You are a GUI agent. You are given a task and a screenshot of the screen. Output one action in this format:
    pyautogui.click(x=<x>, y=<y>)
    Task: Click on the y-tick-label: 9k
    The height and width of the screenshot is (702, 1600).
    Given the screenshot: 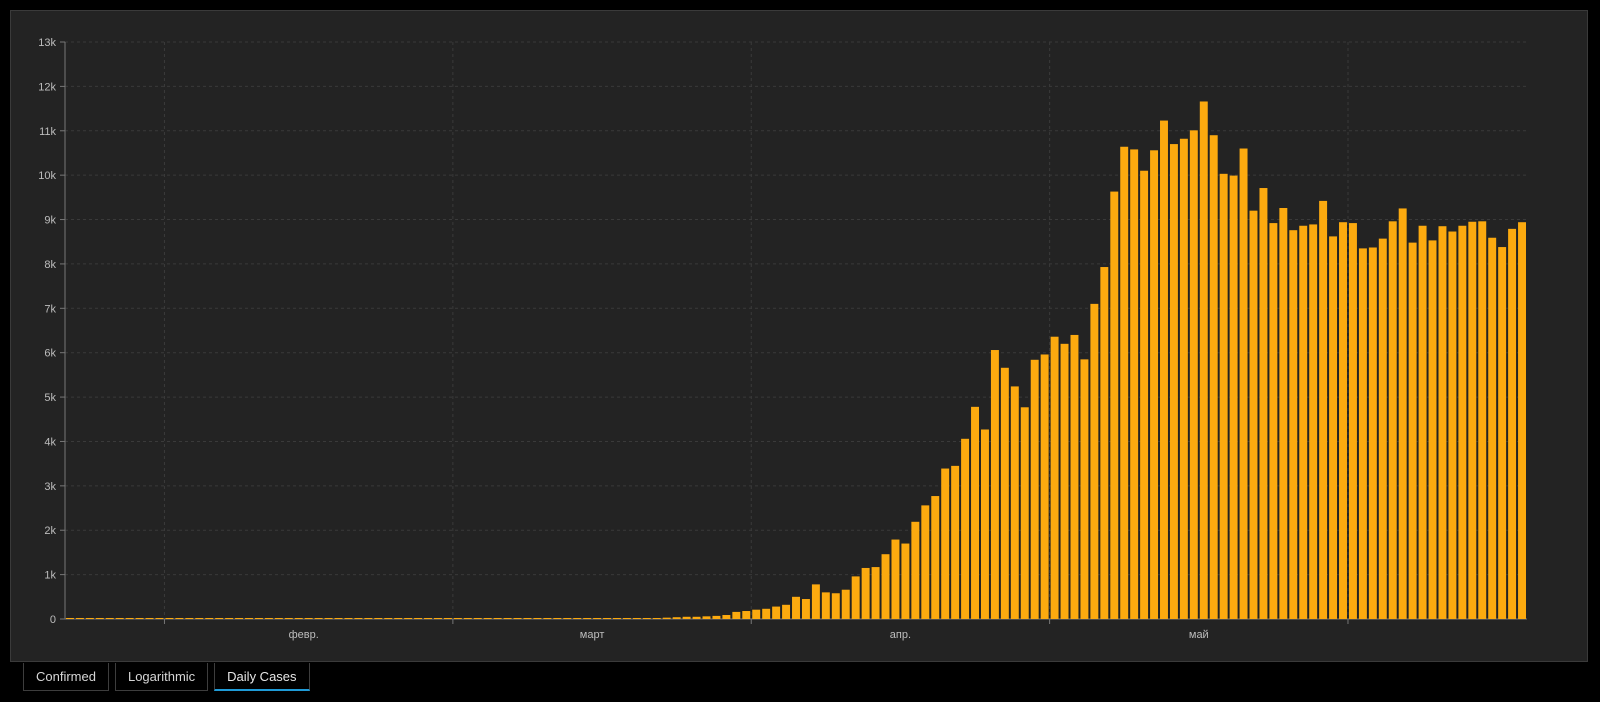 What is the action you would take?
    pyautogui.click(x=50, y=221)
    